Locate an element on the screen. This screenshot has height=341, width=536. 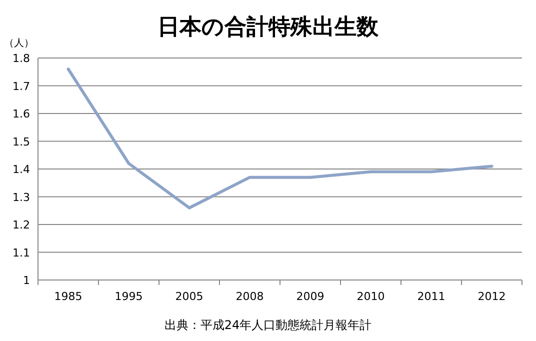
x-tick-label: 2010 is located at coordinates (370, 296).